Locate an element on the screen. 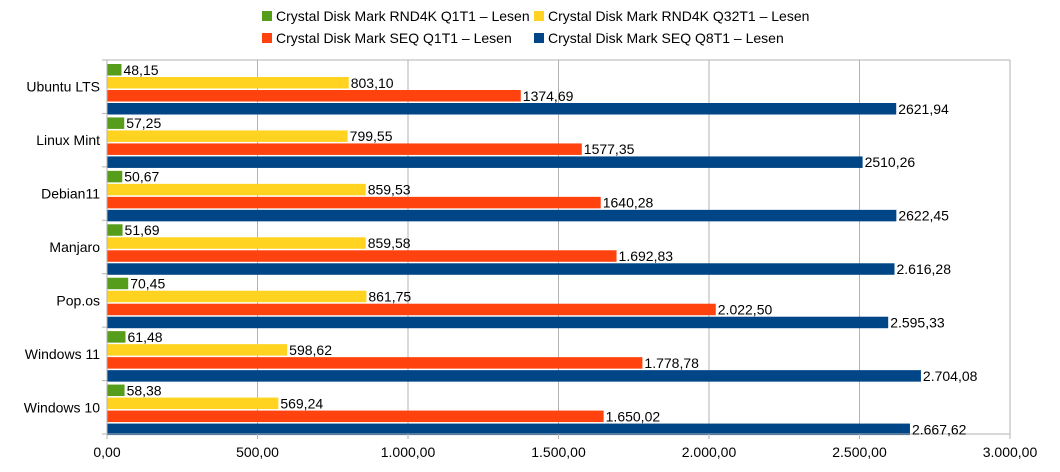 The height and width of the screenshot is (472, 1060). legend-label: Crystal Disk Mark SEQ Q8T1 – Lesen is located at coordinates (666, 38).